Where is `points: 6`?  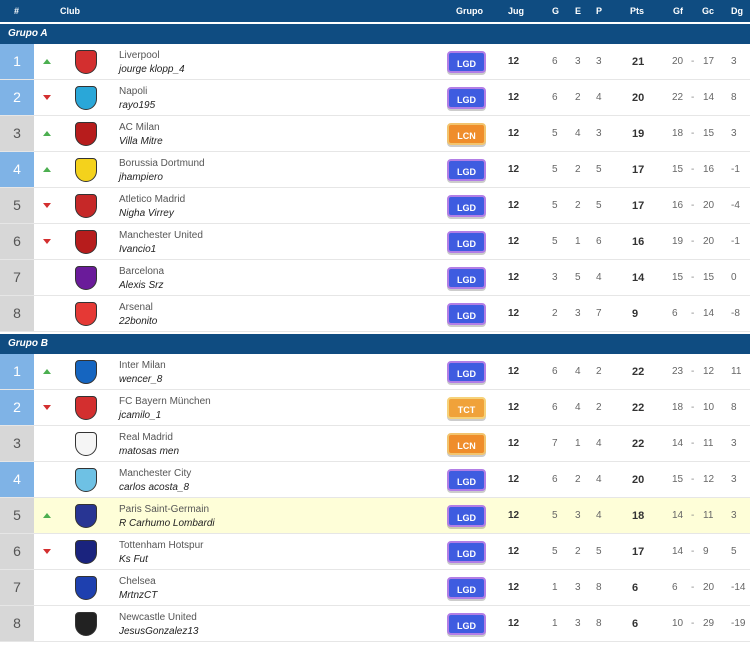 points: 6 is located at coordinates (635, 588).